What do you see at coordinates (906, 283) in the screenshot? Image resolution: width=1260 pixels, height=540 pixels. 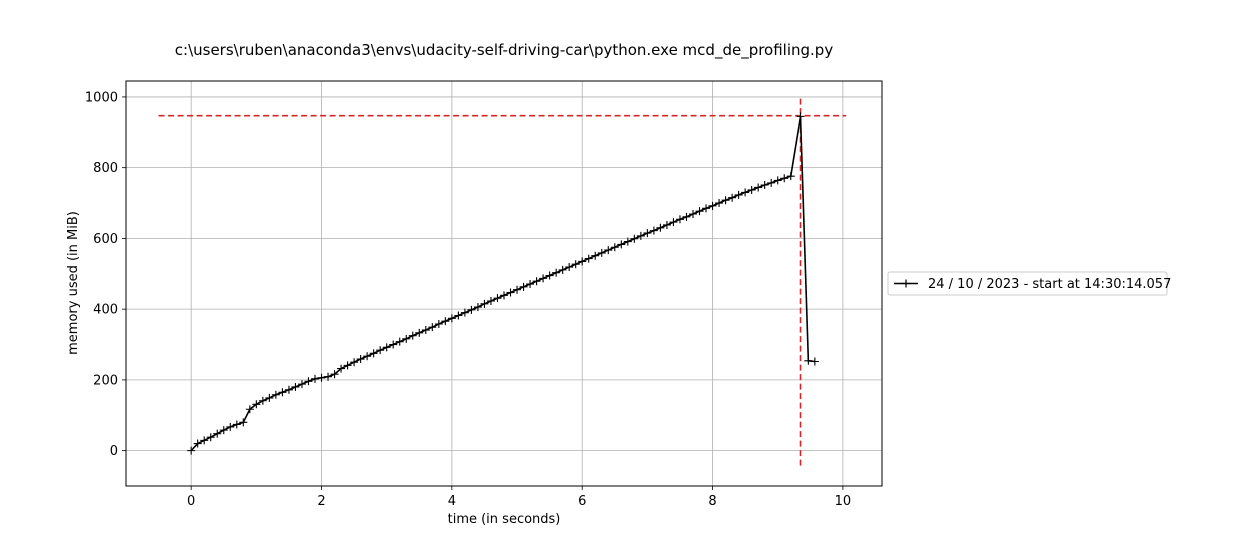 I see `legend-marker-swatch` at bounding box center [906, 283].